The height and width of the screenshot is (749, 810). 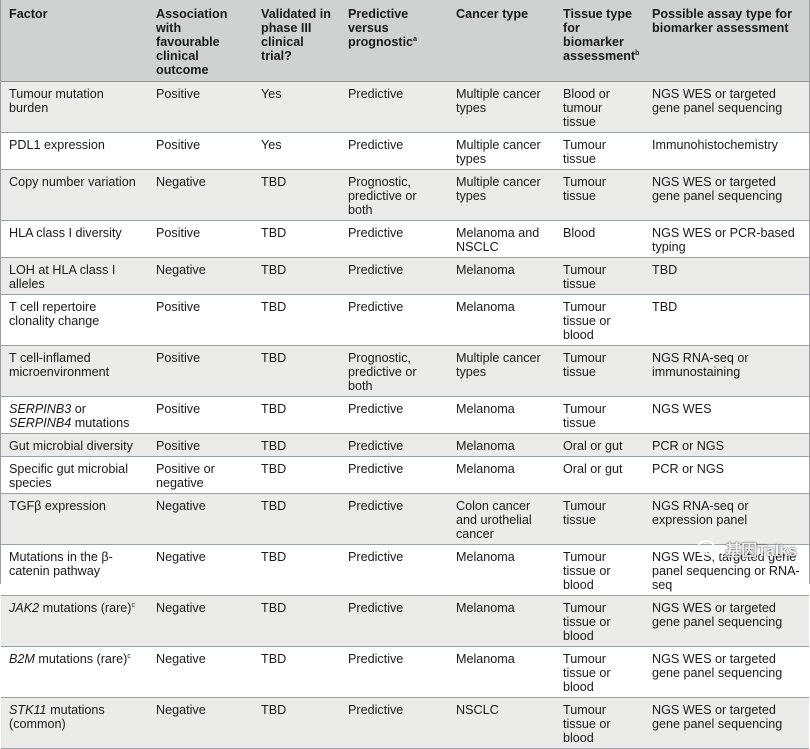 I want to click on cell-assay-type-text: NGS RNA-seq or immunostaining, so click(x=700, y=365).